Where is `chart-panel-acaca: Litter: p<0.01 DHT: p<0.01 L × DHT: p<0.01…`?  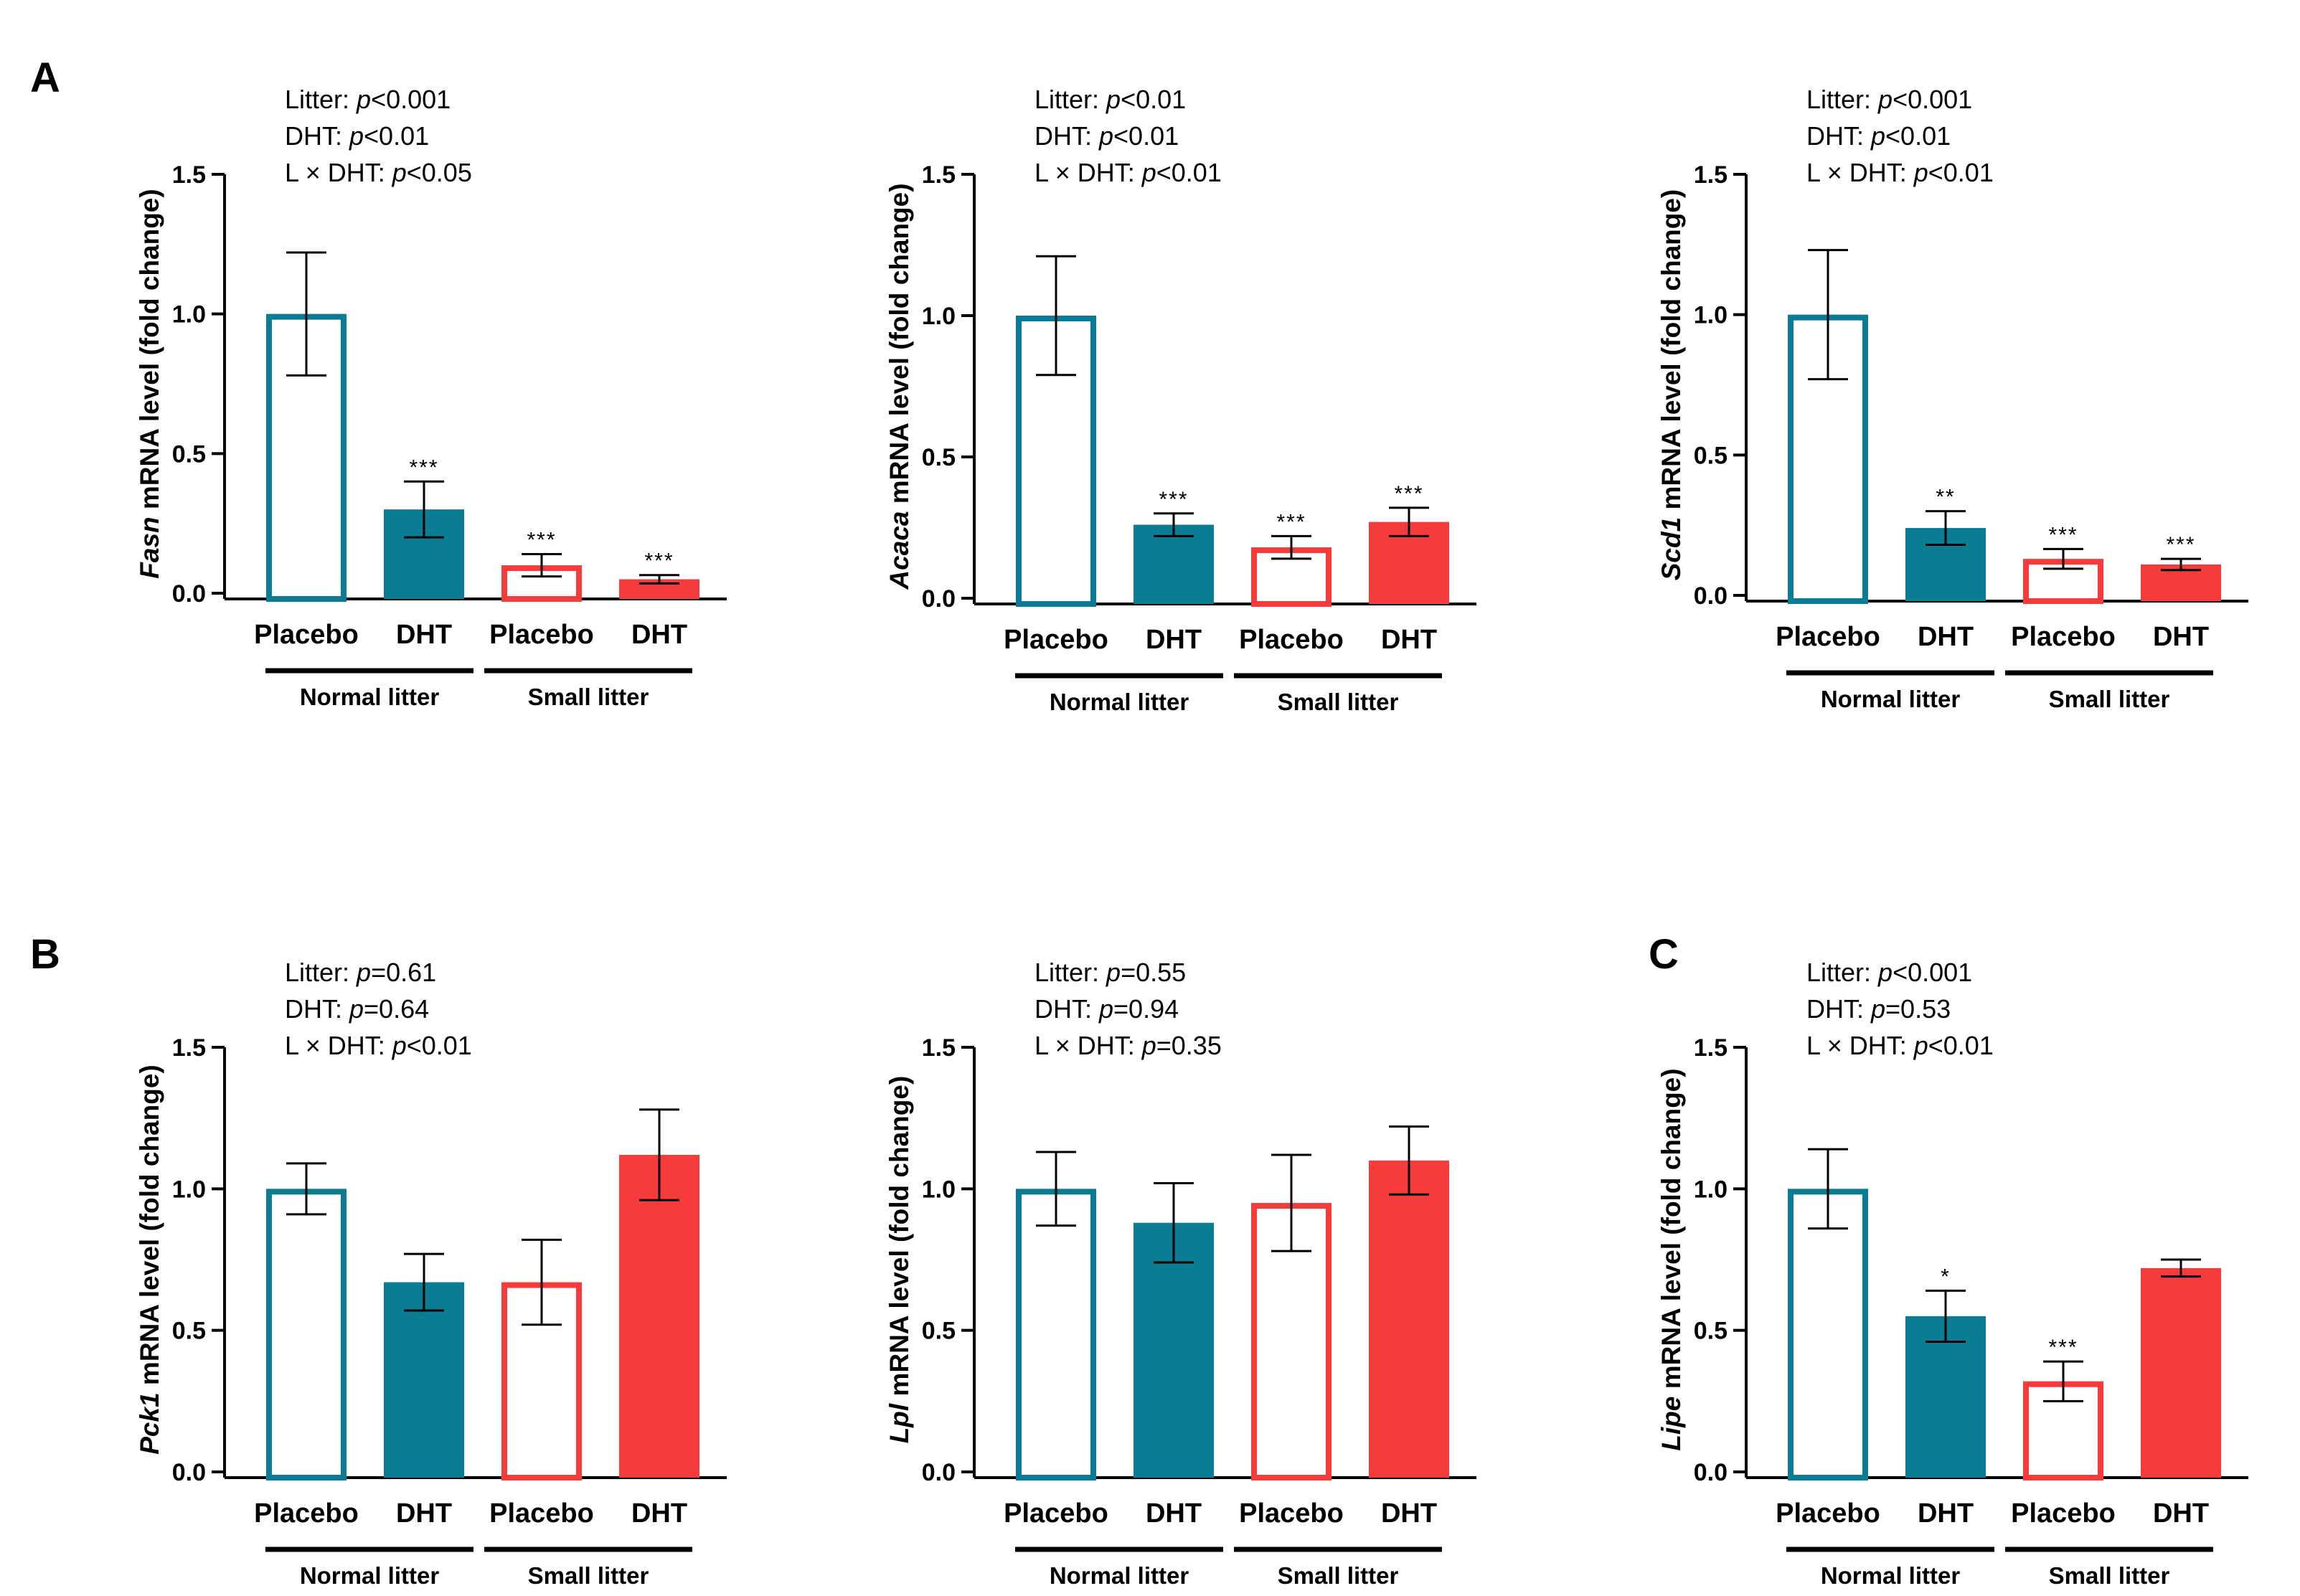
chart-panel-acaca: Litter: p<0.01 DHT: p<0.01 L × DHT: p<0.01… is located at coordinates (1180, 400).